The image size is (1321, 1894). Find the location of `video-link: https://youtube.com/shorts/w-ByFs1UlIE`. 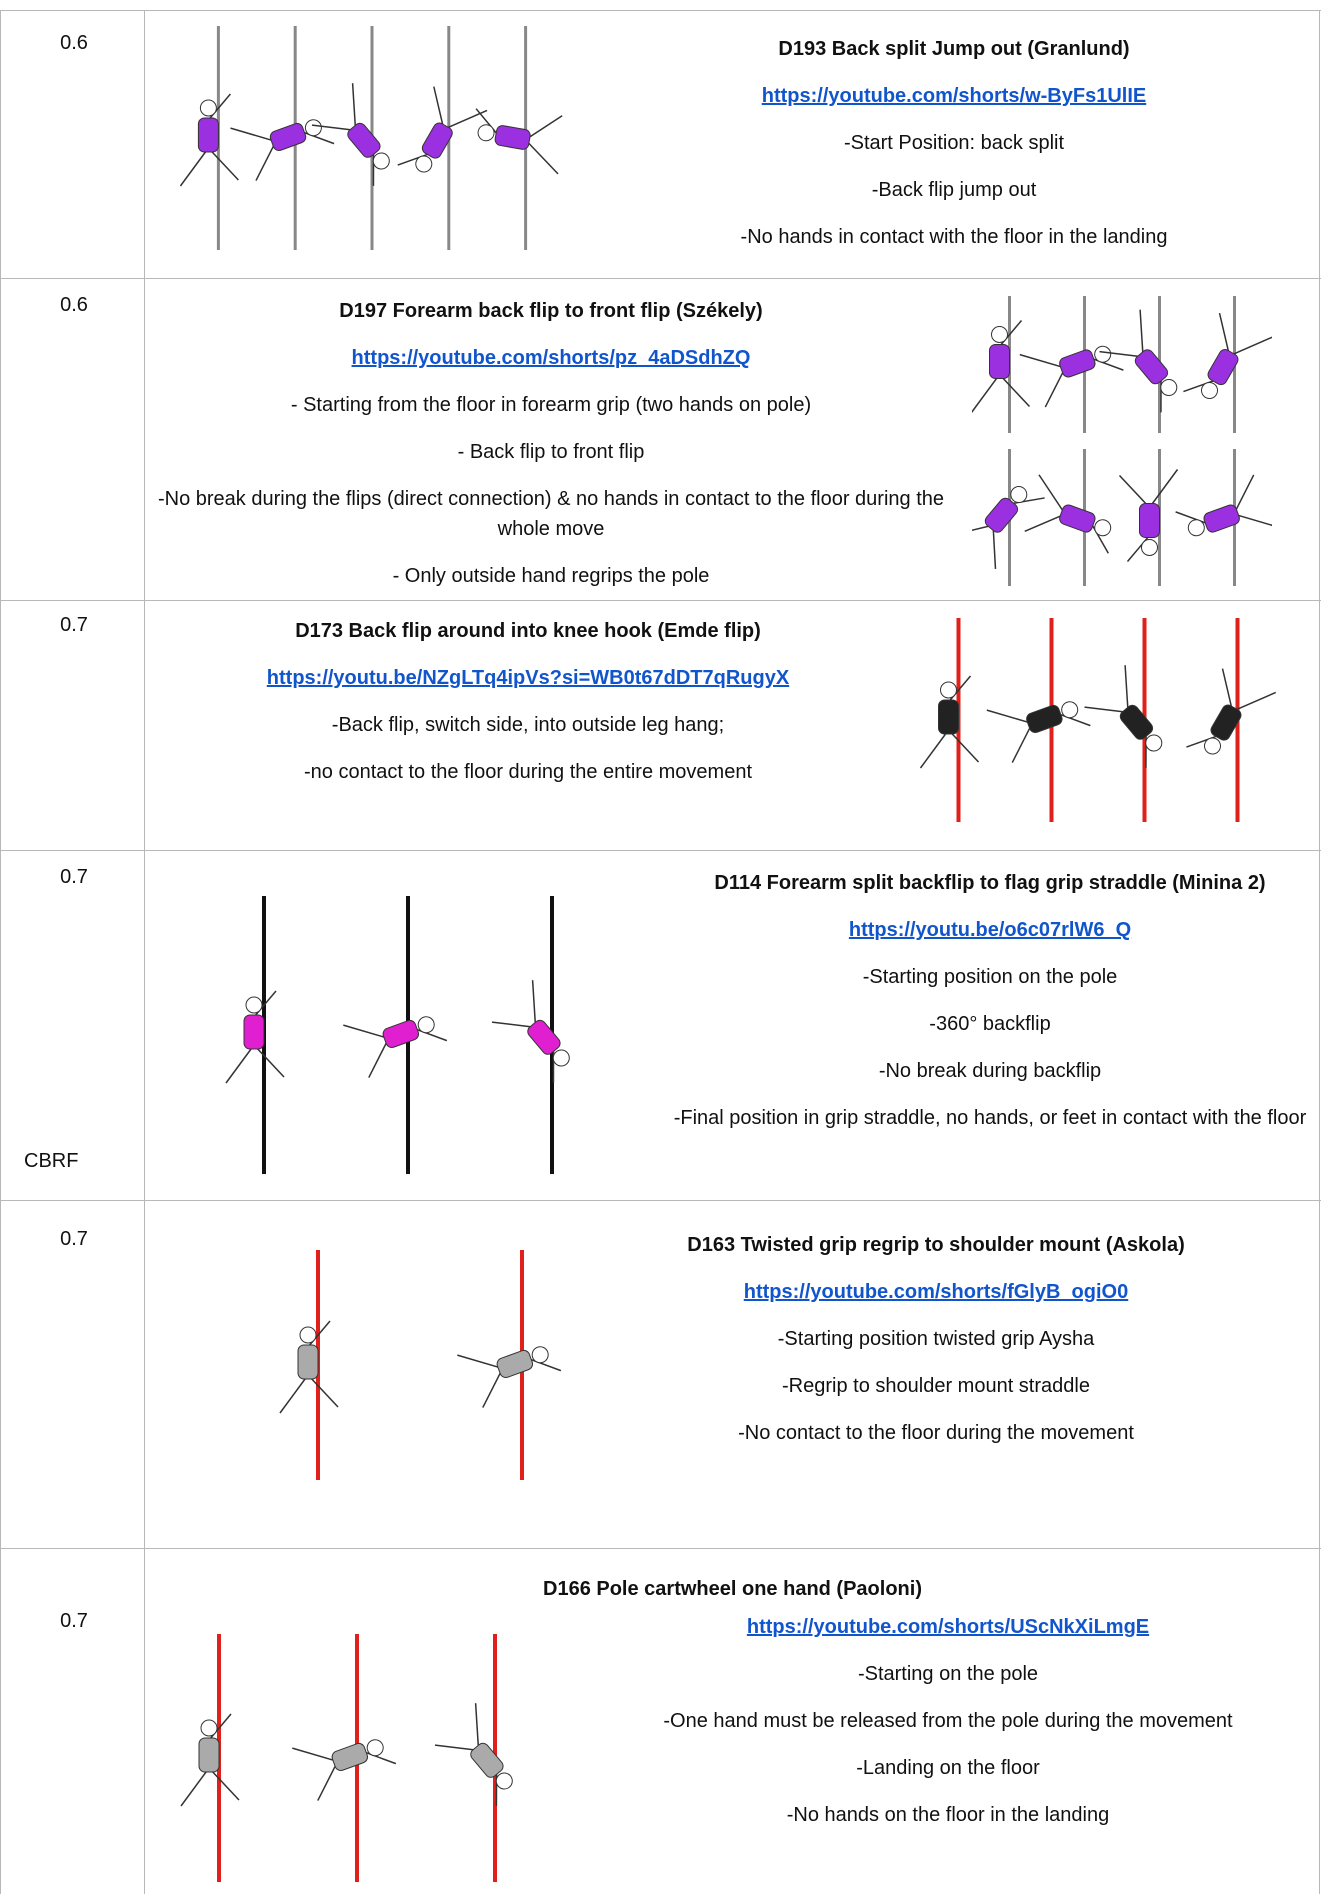

video-link: https://youtube.com/shorts/w-ByFs1UlIE is located at coordinates (954, 96).